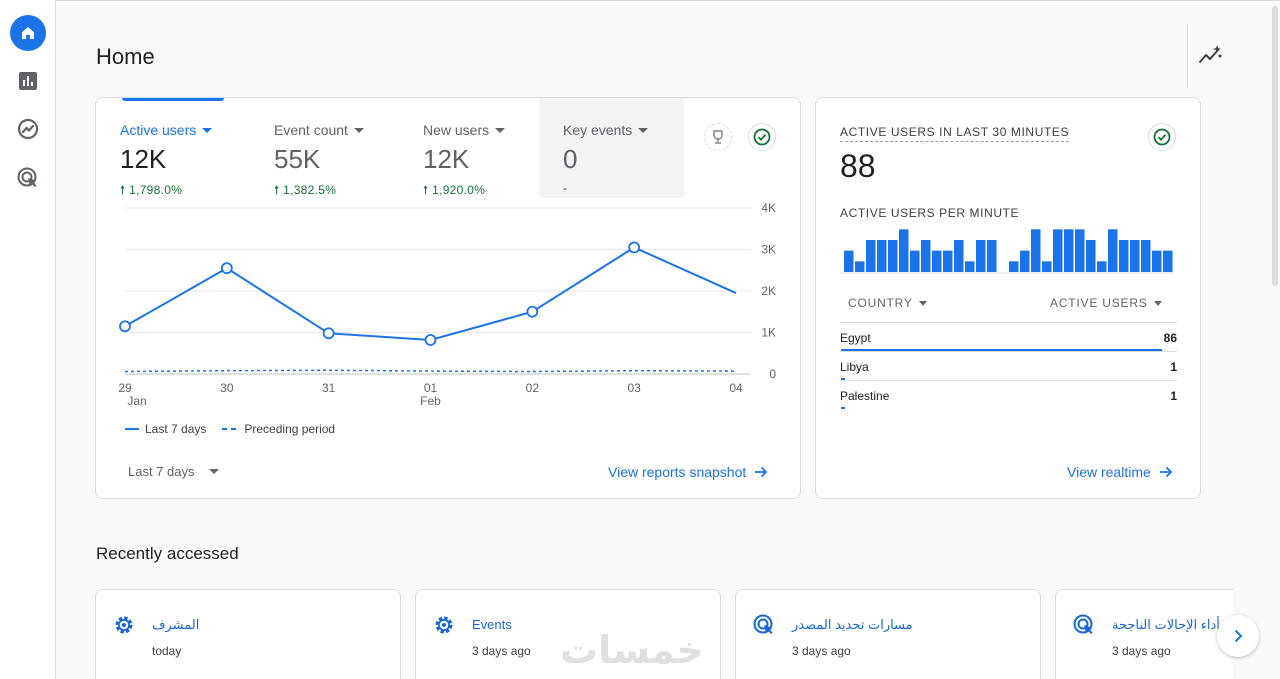  What do you see at coordinates (344, 162) in the screenshot?
I see `metric-event-count: Event count 55K 🠕 1,382.5%` at bounding box center [344, 162].